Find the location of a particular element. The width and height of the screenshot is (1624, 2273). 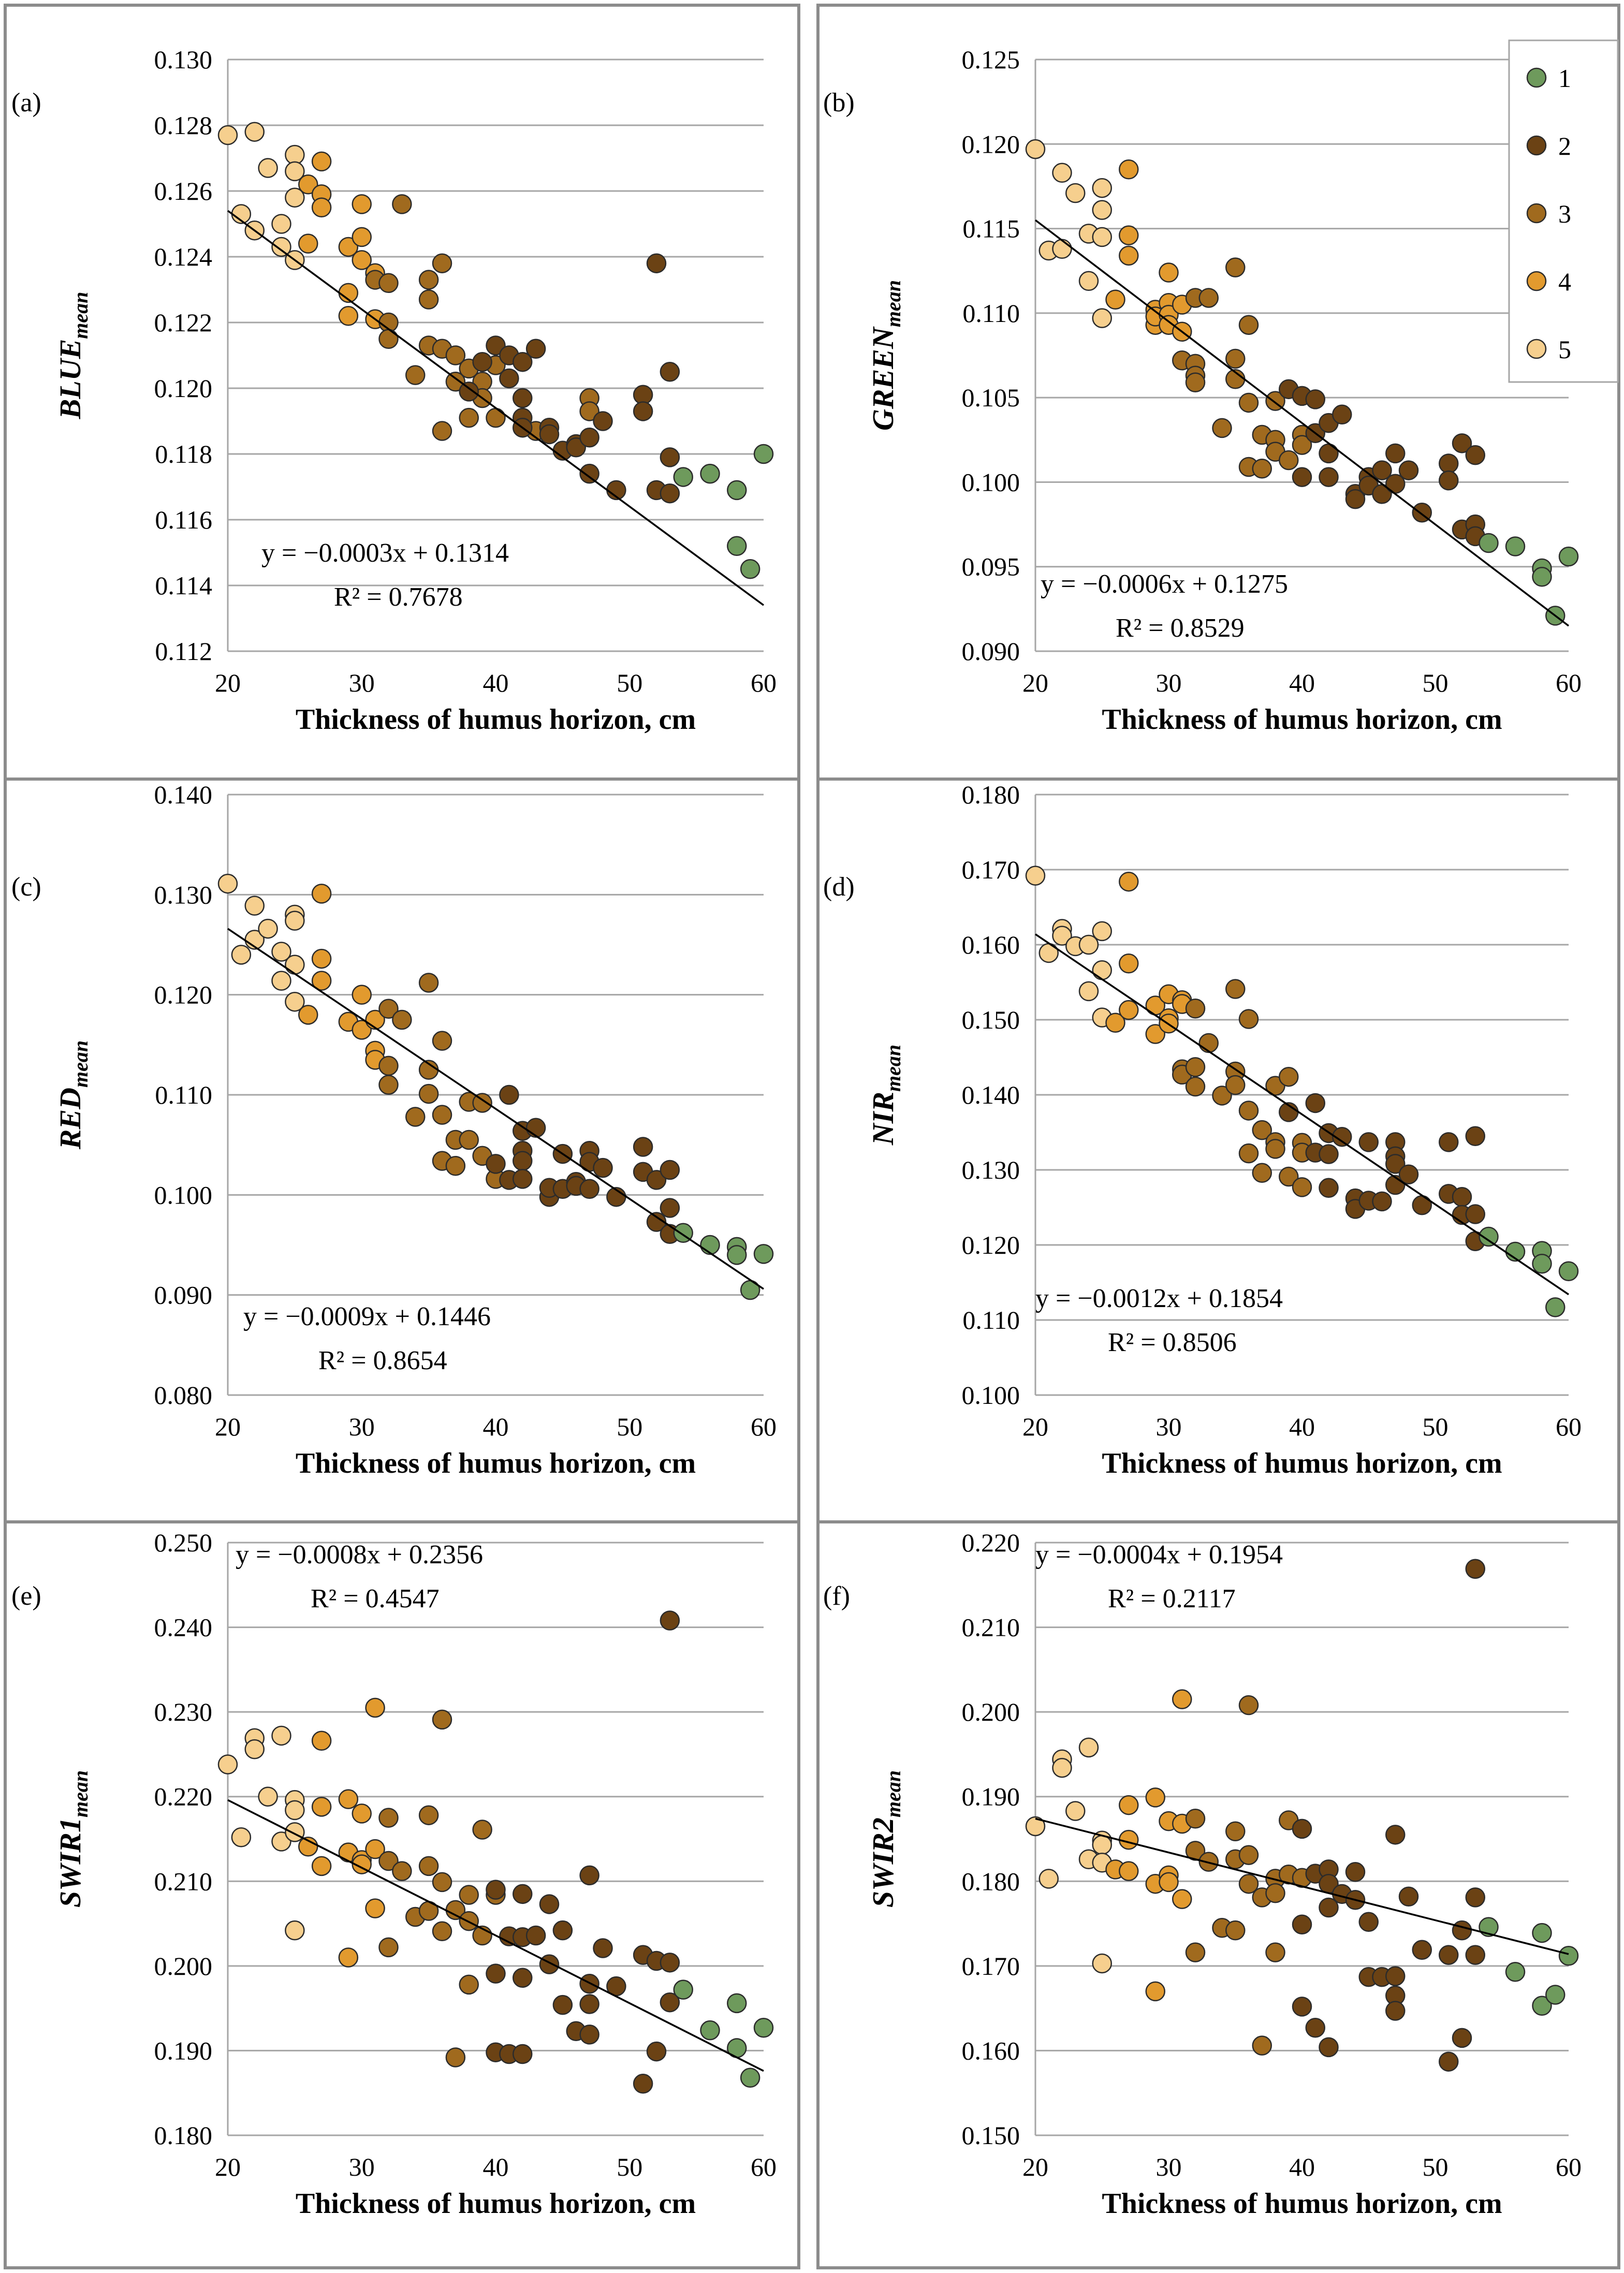

y-tick-label: 0.124 is located at coordinates (183, 256).